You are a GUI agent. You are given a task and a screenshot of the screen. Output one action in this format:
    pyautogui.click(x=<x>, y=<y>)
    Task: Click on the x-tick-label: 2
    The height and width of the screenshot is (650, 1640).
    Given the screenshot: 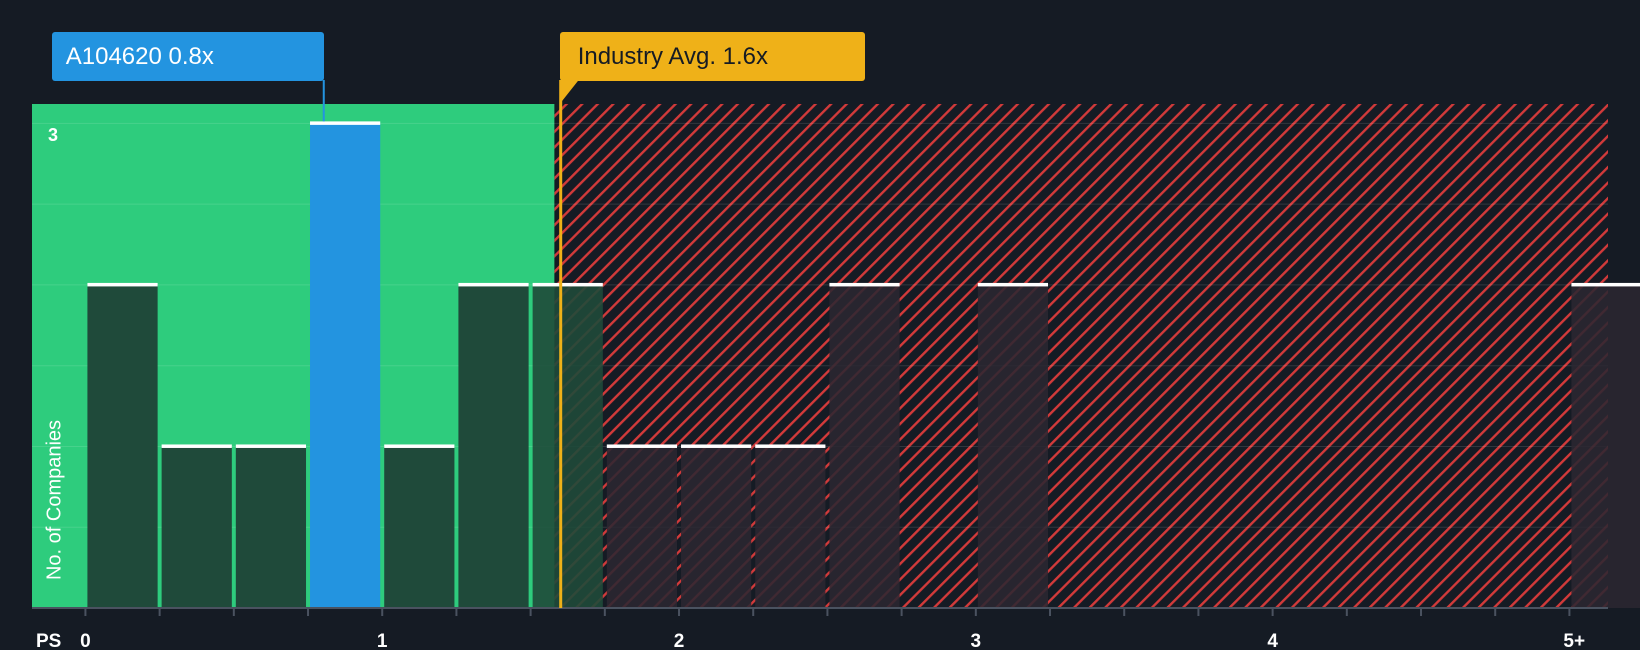 What is the action you would take?
    pyautogui.click(x=679, y=640)
    